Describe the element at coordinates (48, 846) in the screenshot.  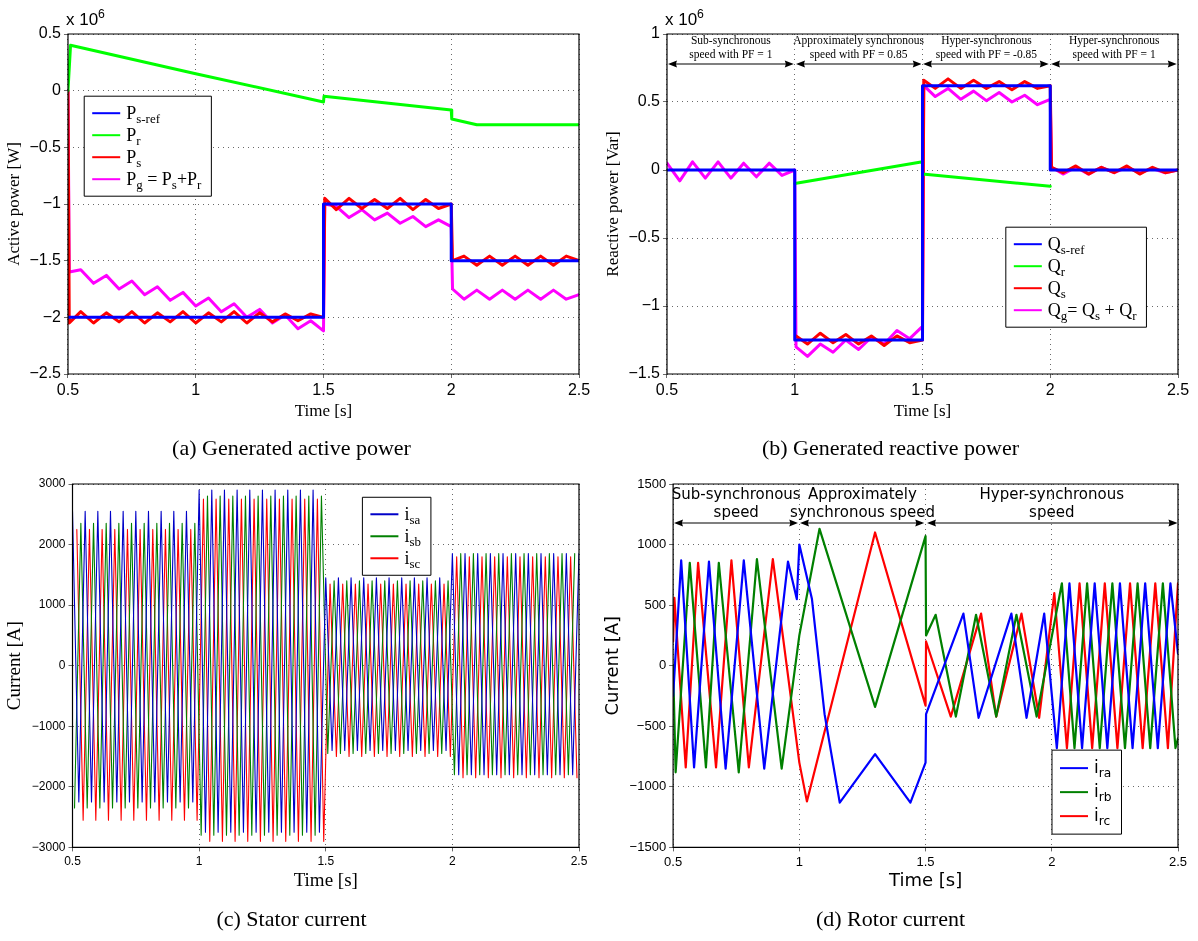
I see `y-tick-label: −3000` at that location.